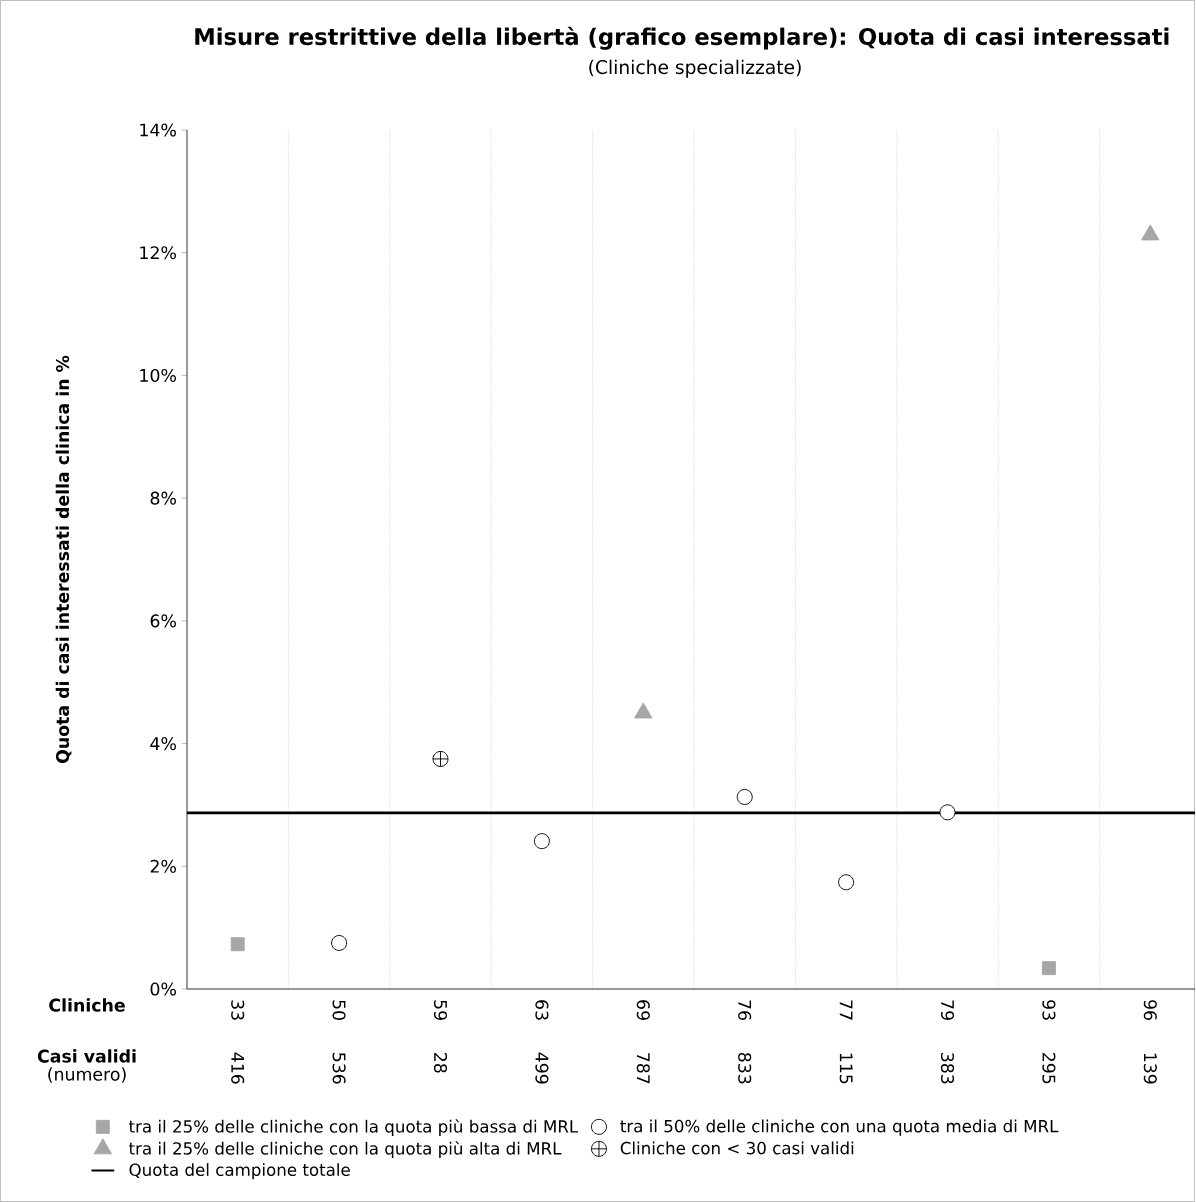 Image resolution: width=1196 pixels, height=1202 pixels. Describe the element at coordinates (1049, 1010) in the screenshot. I see `x-tick-label: 93` at that location.